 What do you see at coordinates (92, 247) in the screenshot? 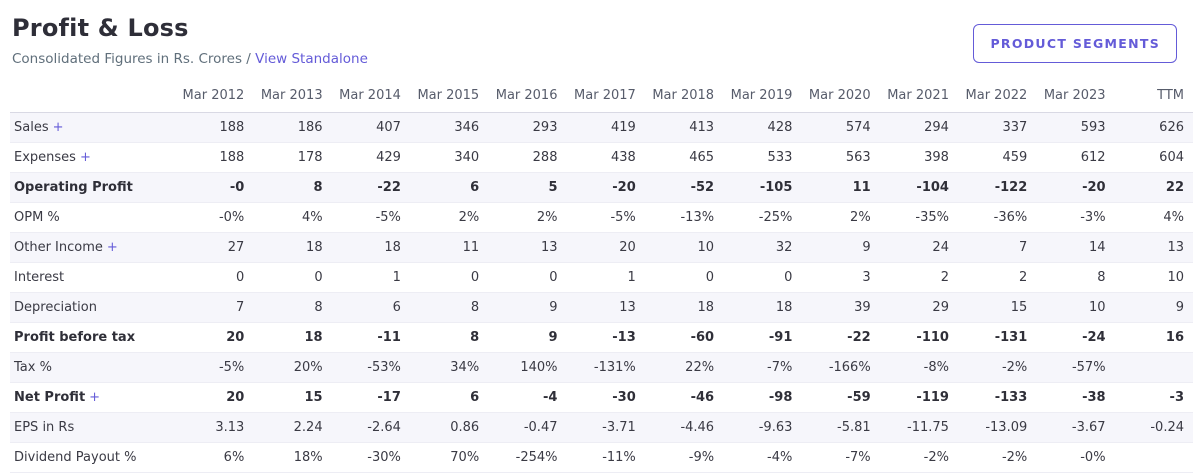
I see `row-label-cell: Other Income +` at bounding box center [92, 247].